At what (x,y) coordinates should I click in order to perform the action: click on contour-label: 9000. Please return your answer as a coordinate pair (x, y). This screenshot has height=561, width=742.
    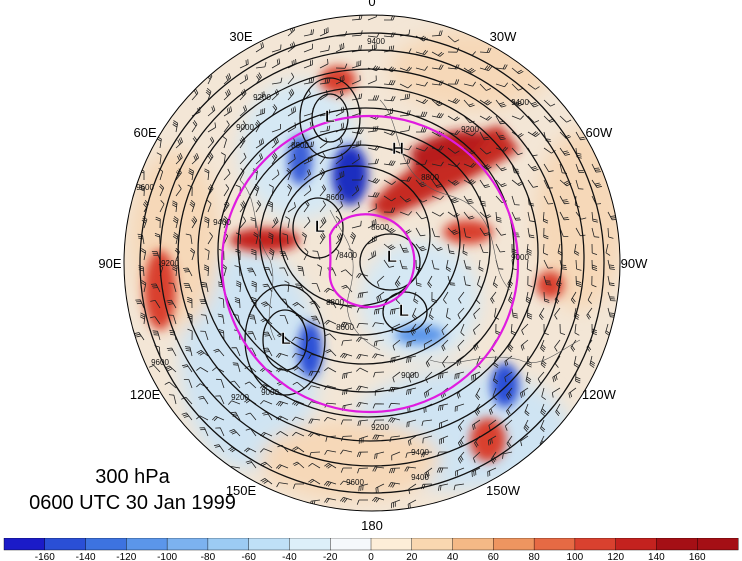
    Looking at the image, I should click on (410, 375).